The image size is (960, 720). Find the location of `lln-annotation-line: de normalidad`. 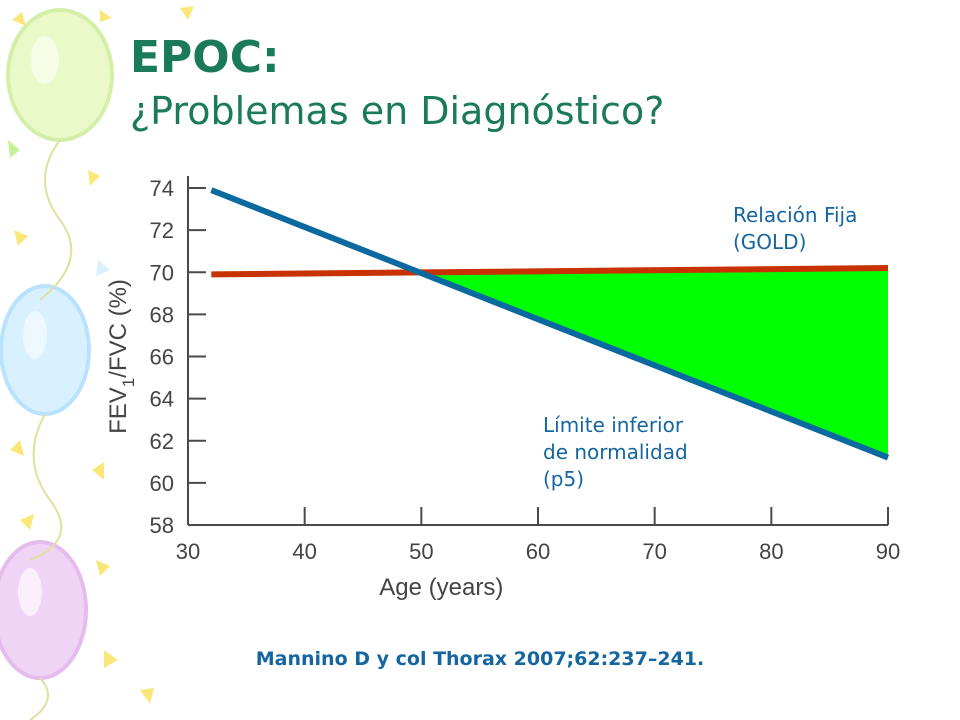

lln-annotation-line: de normalidad is located at coordinates (615, 452).